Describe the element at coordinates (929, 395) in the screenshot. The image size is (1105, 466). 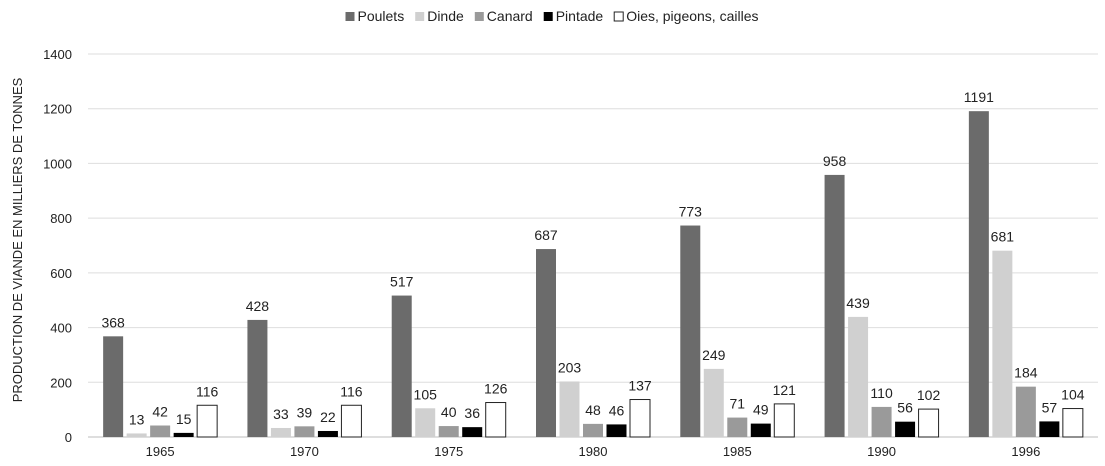
I see `data-label: 102` at that location.